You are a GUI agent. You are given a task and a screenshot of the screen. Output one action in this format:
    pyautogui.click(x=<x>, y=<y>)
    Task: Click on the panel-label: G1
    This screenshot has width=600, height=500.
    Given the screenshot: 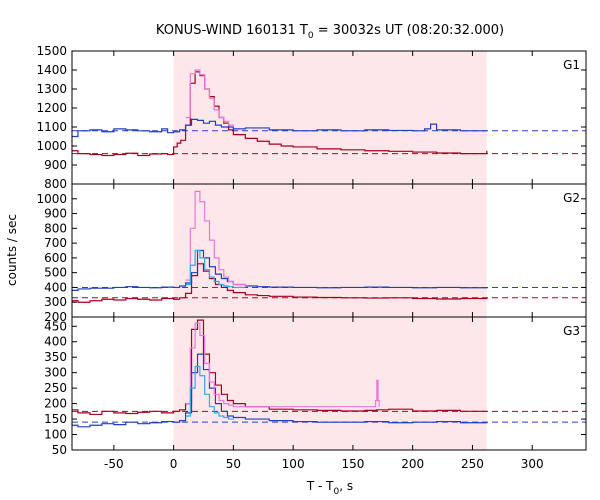 What is the action you would take?
    pyautogui.click(x=571, y=65)
    